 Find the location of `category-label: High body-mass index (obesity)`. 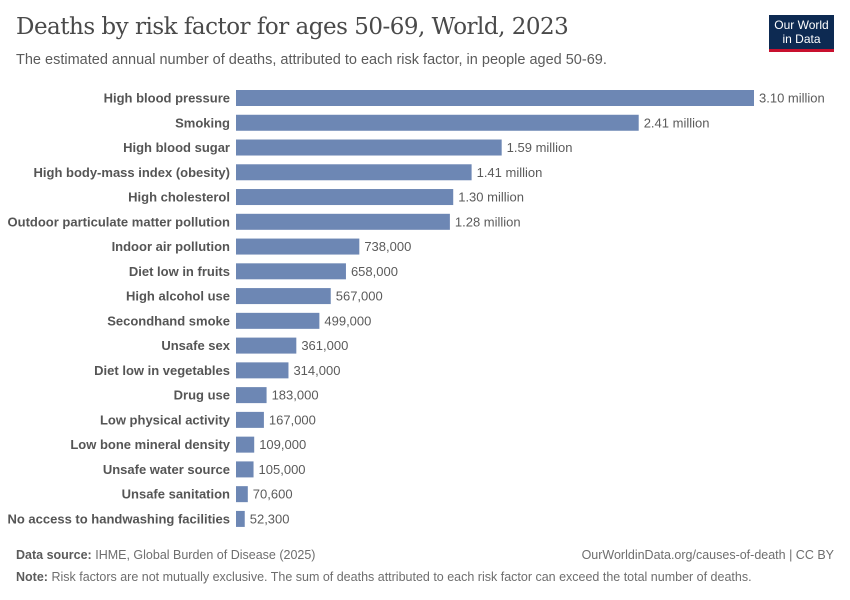

category-label: High body-mass index (obesity) is located at coordinates (132, 172).